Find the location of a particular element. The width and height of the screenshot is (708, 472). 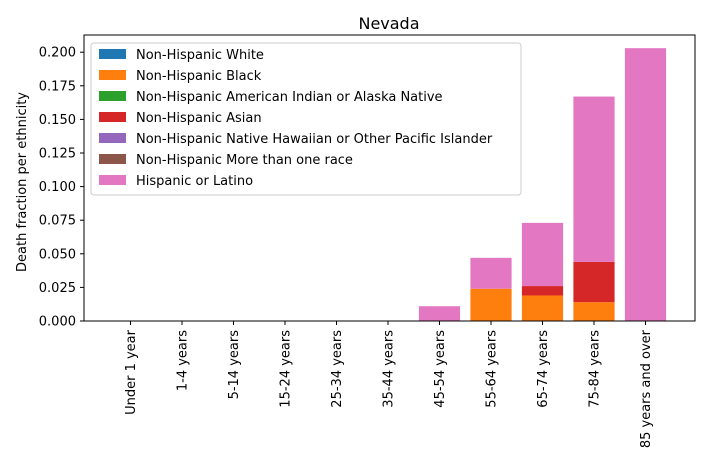

legend-label: Non-Hispanic Black is located at coordinates (199, 76).